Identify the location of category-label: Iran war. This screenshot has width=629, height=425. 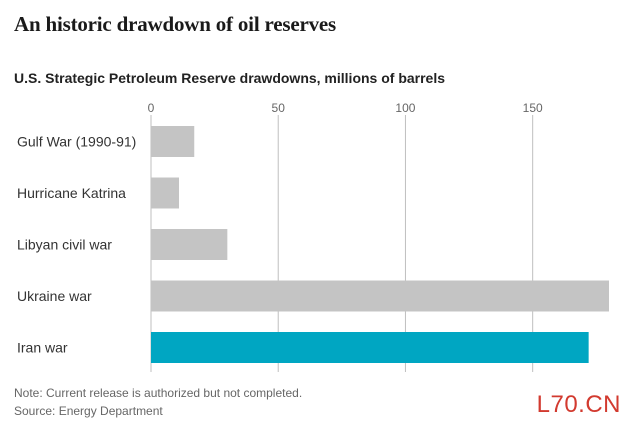
(42, 348).